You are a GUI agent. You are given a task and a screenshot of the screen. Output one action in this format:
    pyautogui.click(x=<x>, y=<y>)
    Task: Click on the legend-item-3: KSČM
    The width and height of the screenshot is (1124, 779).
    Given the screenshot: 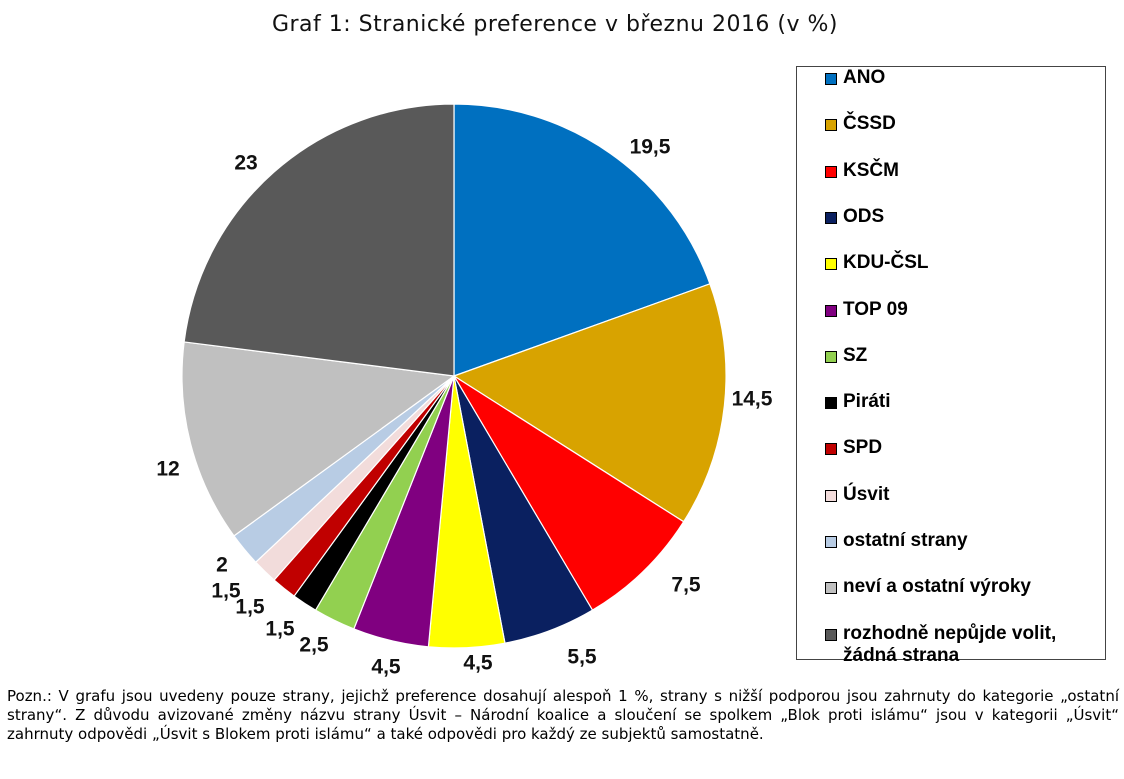 What is the action you would take?
    pyautogui.click(x=862, y=171)
    